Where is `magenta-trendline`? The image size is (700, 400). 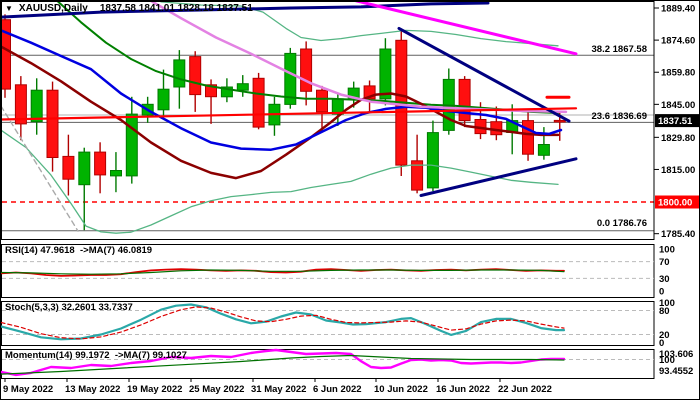 magenta-trendline is located at coordinates (466, 28).